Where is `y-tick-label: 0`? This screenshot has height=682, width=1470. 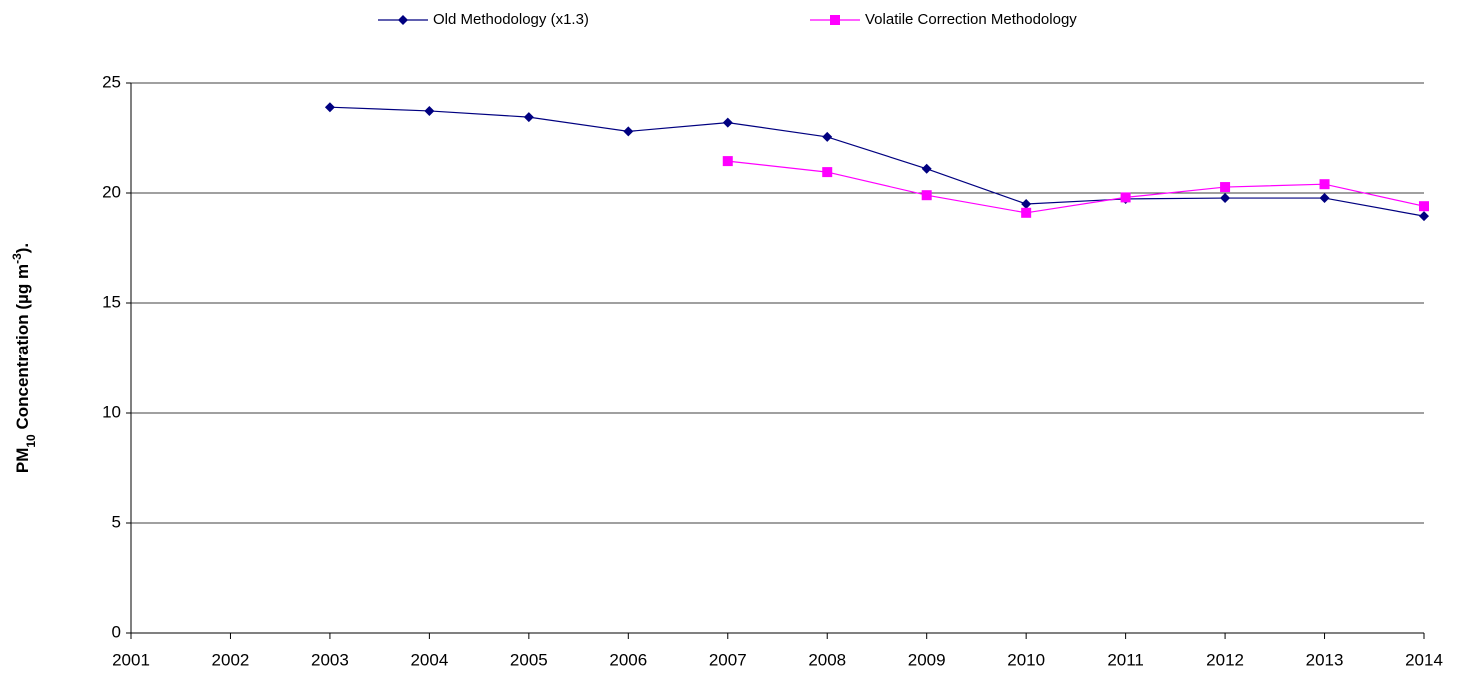
y-tick-label: 0 is located at coordinates (116, 631).